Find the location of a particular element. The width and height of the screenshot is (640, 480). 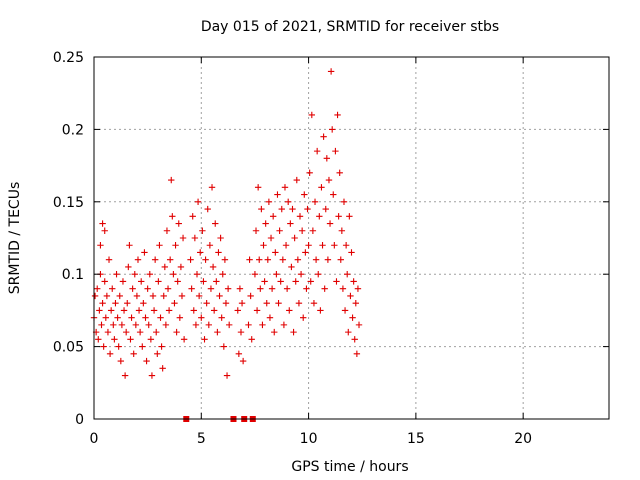

y-axis-label: SRMTID / TECUs is located at coordinates (15, 238).